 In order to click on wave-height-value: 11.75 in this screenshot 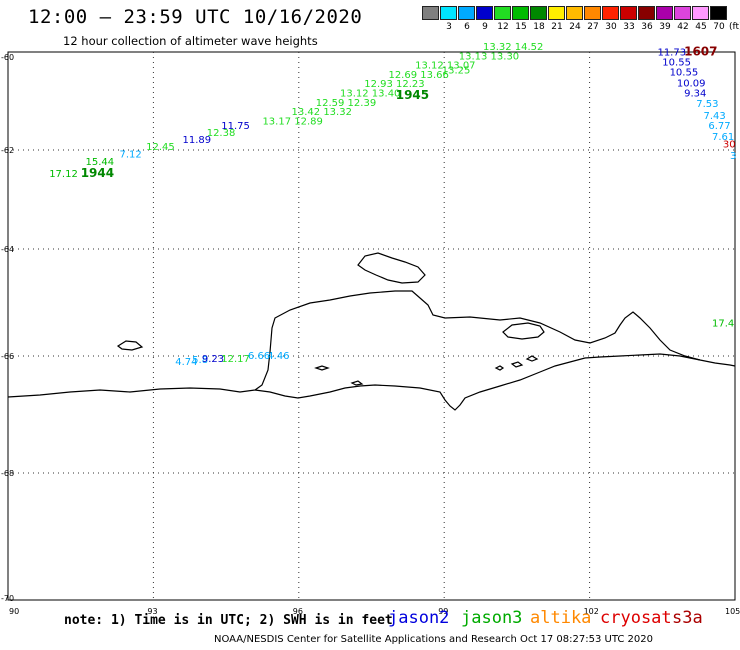, I will do `click(235, 126)`.